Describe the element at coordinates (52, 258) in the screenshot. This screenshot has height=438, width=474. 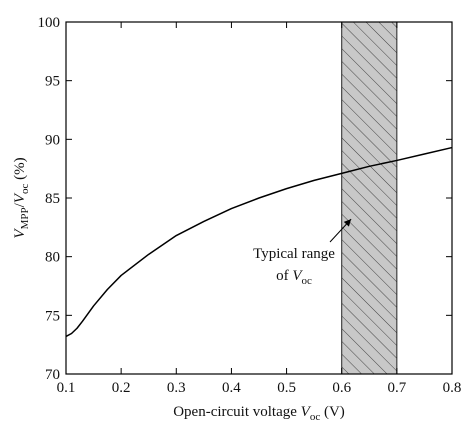
I see `y-tick-label: 80` at that location.